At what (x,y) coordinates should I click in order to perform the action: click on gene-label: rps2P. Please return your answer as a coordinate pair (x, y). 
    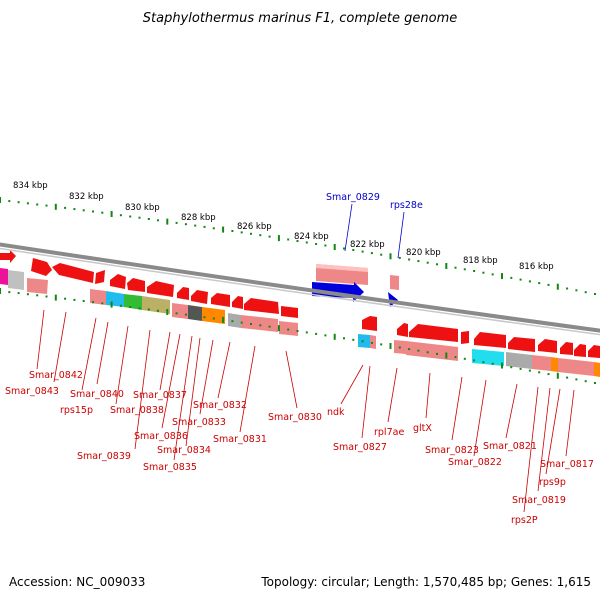
    Looking at the image, I should click on (524, 520).